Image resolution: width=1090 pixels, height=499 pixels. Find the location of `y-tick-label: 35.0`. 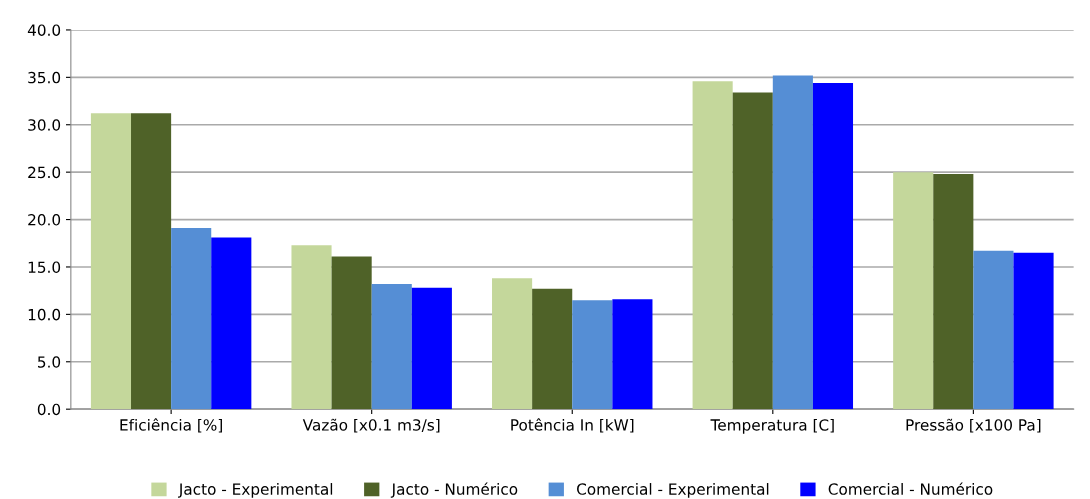

y-tick-label: 35.0 is located at coordinates (44, 77).